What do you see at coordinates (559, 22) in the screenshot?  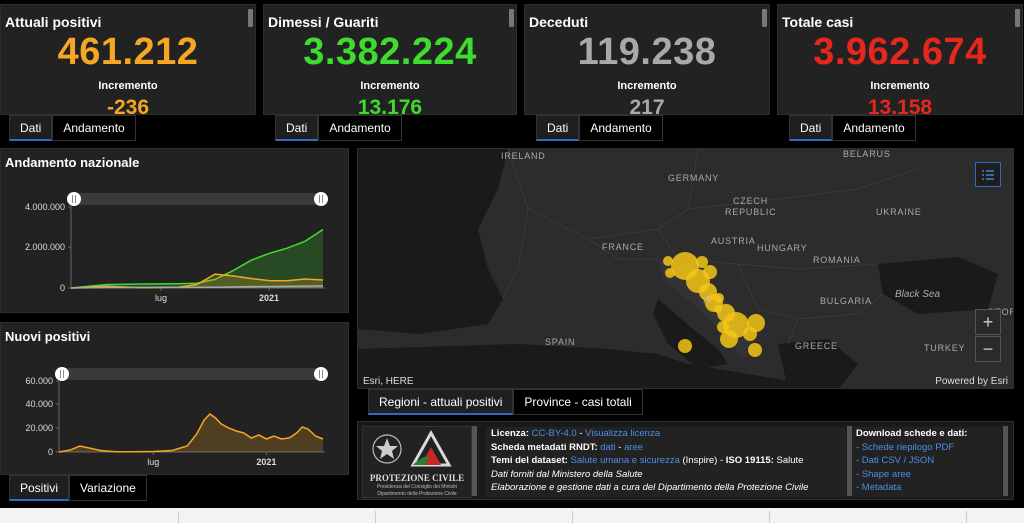 I see `stat-title: Deceduti` at bounding box center [559, 22].